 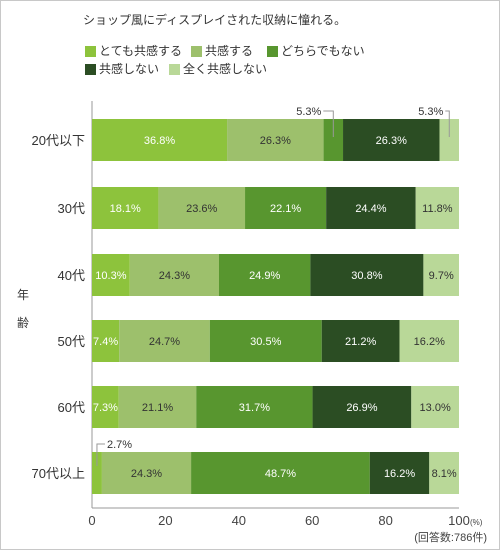 I want to click on y-axis-label-char: 齢, so click(x=23, y=322).